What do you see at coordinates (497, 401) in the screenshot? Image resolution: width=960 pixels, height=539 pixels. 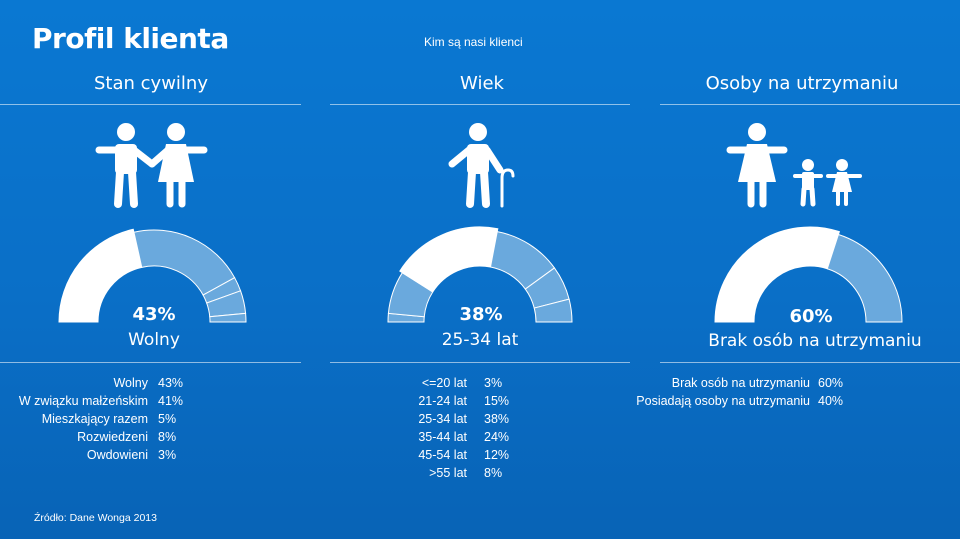 I see `legend-value: 15%` at bounding box center [497, 401].